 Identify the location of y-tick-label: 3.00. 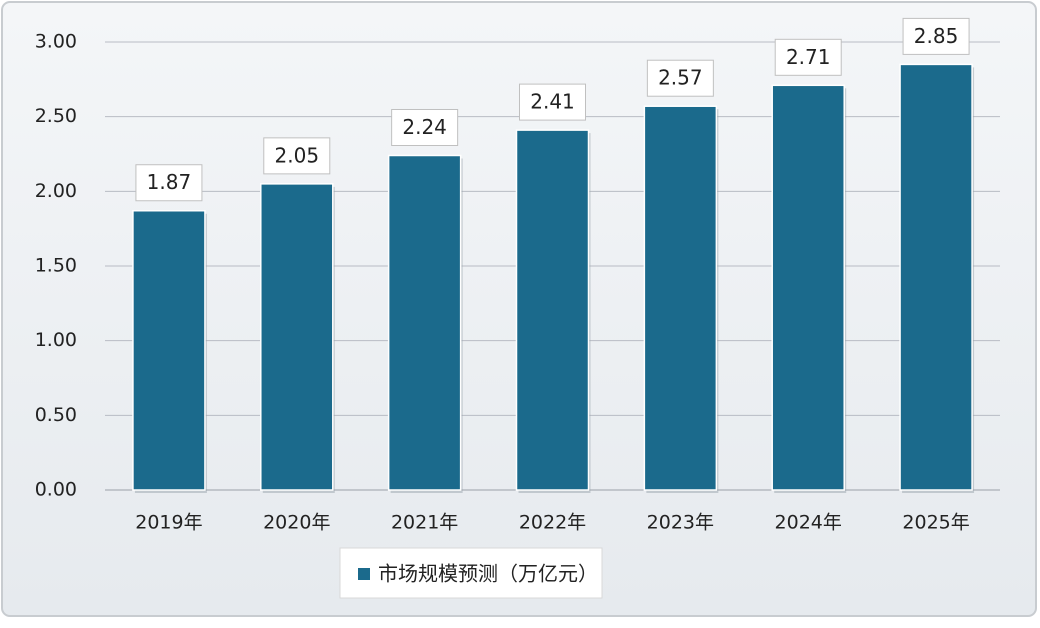
(56, 42).